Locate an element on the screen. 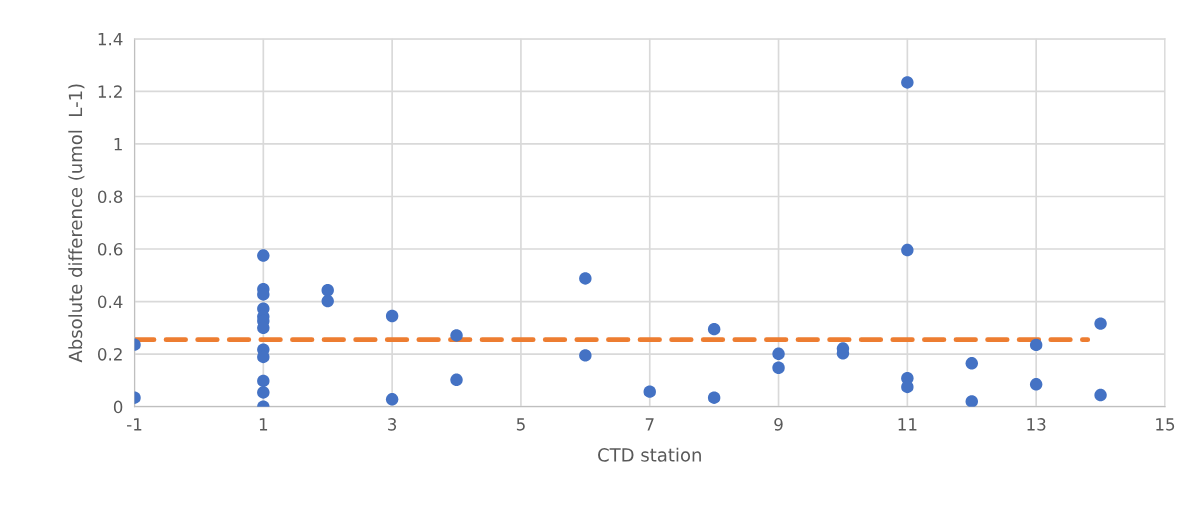 This screenshot has height=518, width=1201. x-tick-label: 1 is located at coordinates (263, 424).